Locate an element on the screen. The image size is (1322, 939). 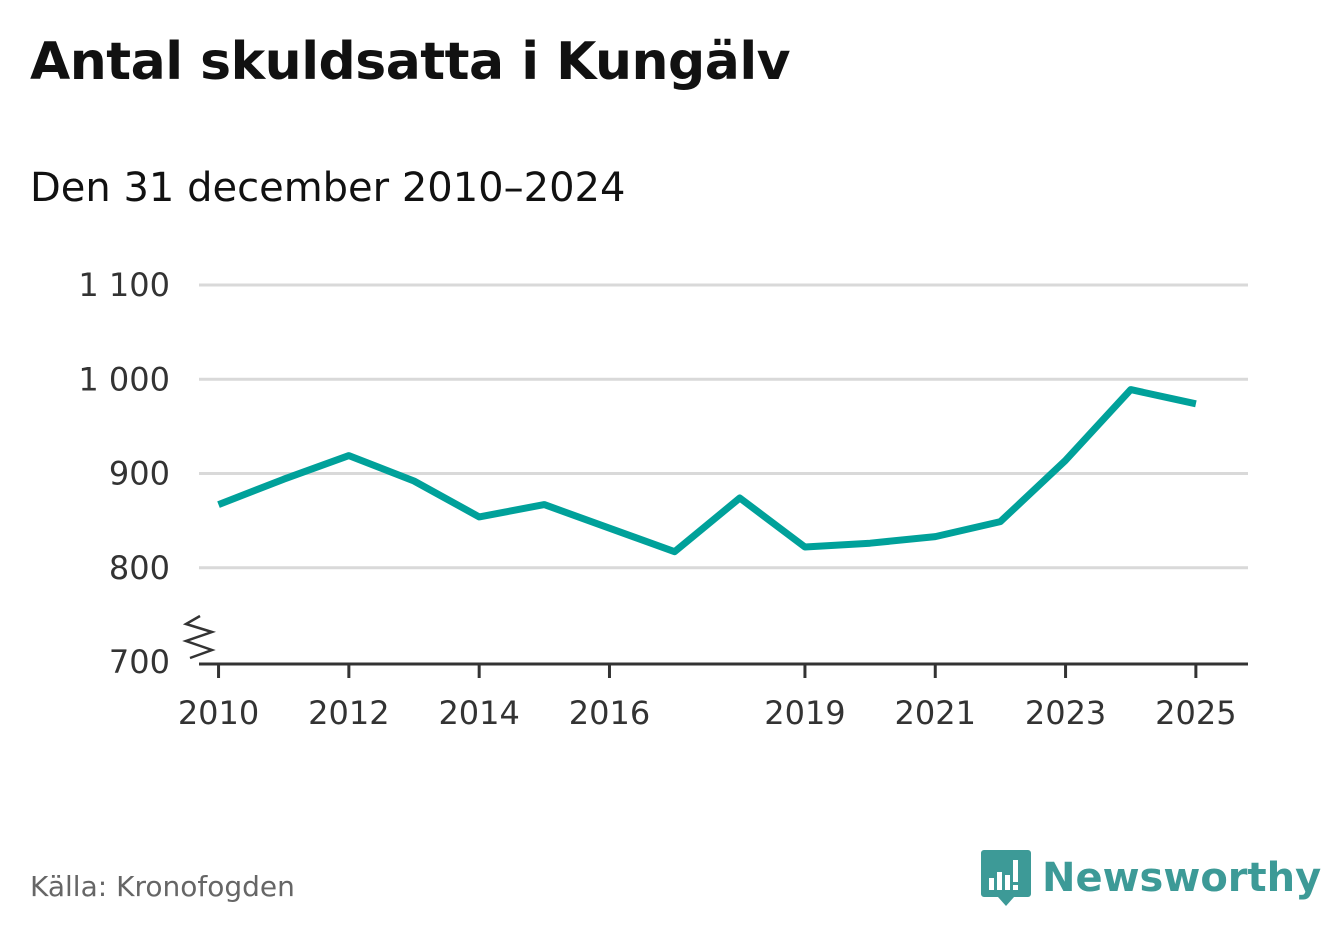
x-tick-label: 2021 is located at coordinates (935, 713).